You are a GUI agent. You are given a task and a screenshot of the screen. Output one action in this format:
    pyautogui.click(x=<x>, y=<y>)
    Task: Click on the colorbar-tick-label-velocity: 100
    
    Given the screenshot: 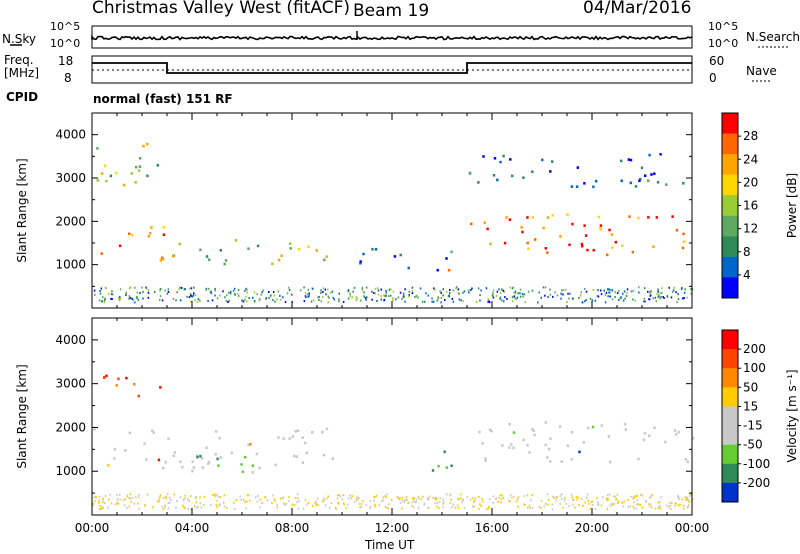 What is the action you would take?
    pyautogui.click(x=754, y=368)
    